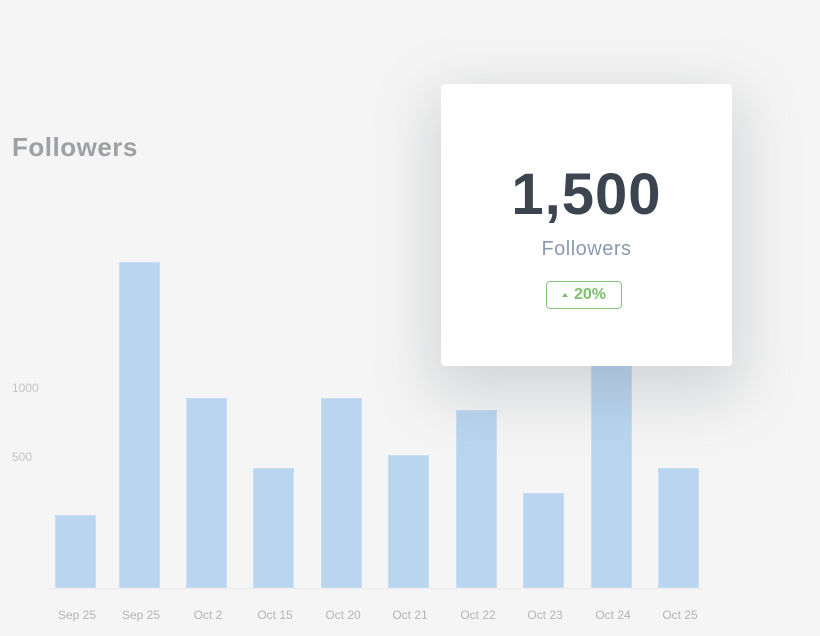 This screenshot has height=636, width=820. Describe the element at coordinates (586, 249) in the screenshot. I see `stat-label: Followers` at that location.